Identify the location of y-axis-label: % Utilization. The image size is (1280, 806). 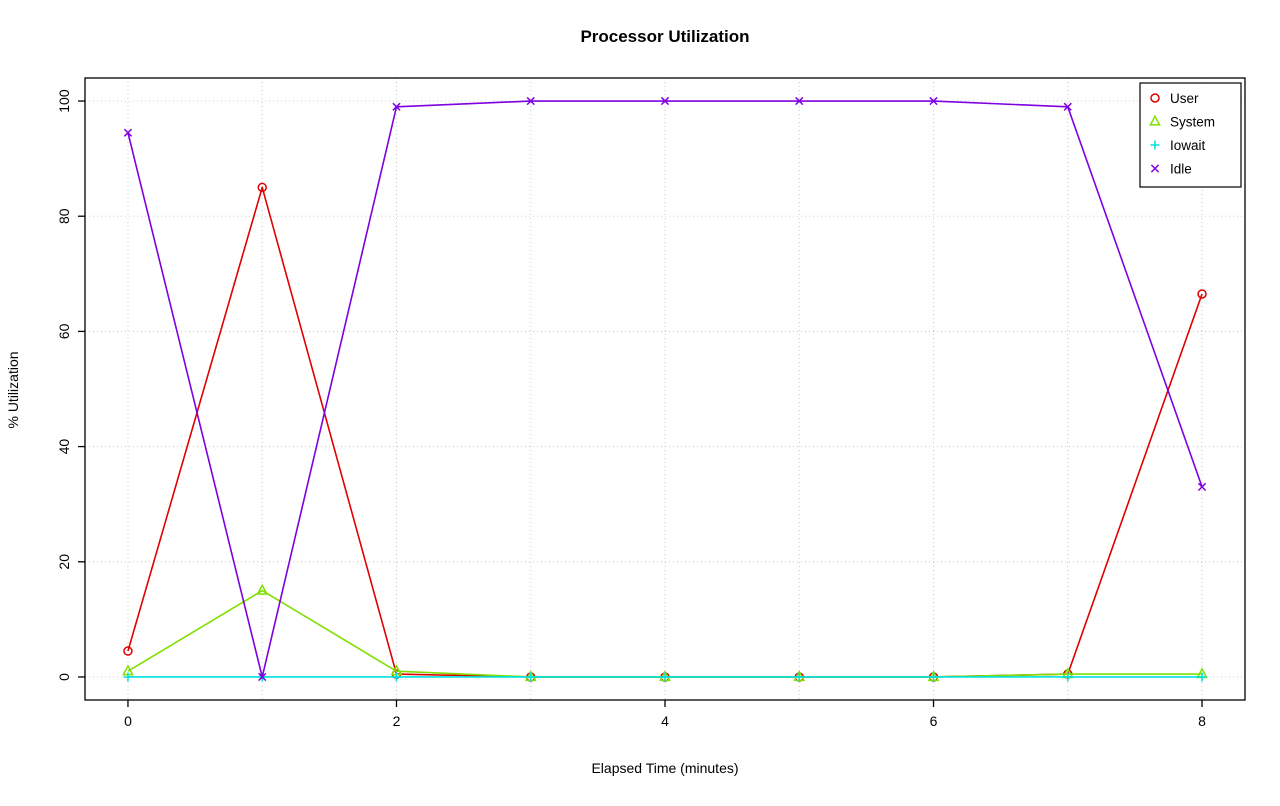
(13, 389).